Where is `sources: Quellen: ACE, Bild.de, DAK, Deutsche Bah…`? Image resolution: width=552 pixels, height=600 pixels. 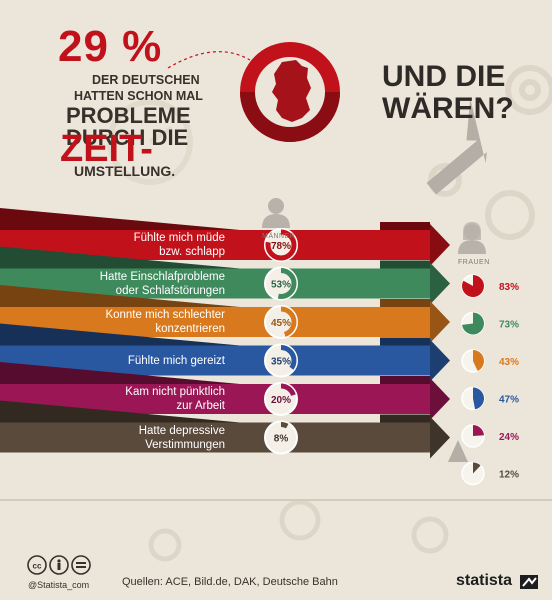
sources: Quellen: ACE, Bild.de, DAK, Deutsche Bah… is located at coordinates (230, 582).